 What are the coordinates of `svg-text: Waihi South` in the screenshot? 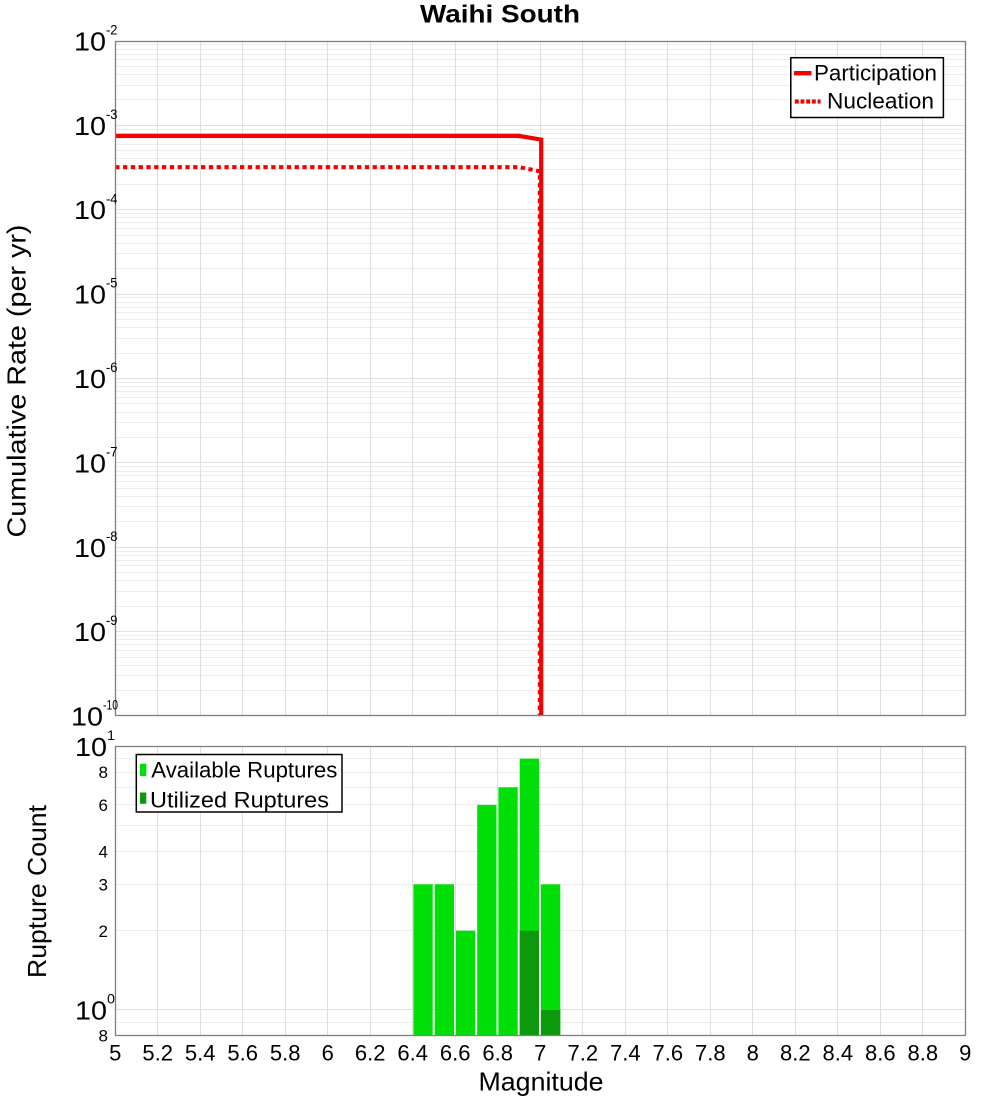 It's located at (500, 15).